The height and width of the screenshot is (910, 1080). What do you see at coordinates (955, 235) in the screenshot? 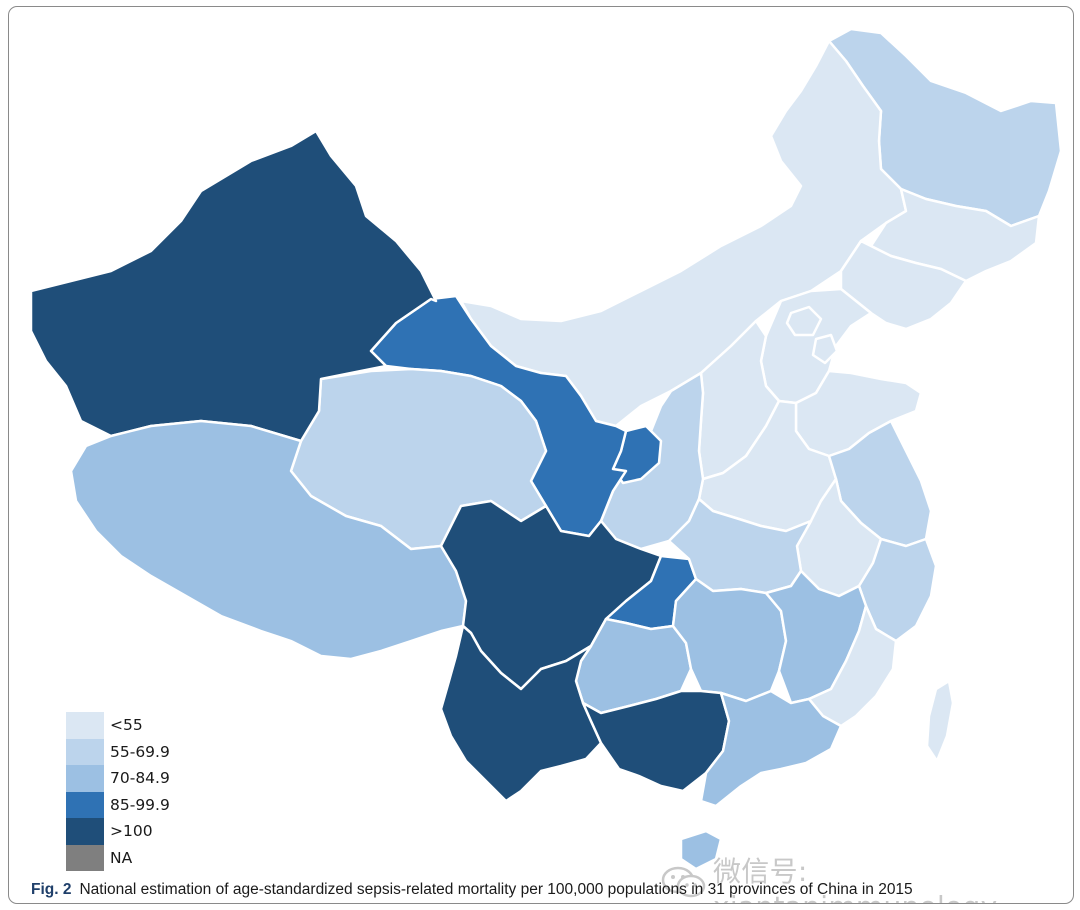
I see `province-jilin` at bounding box center [955, 235].